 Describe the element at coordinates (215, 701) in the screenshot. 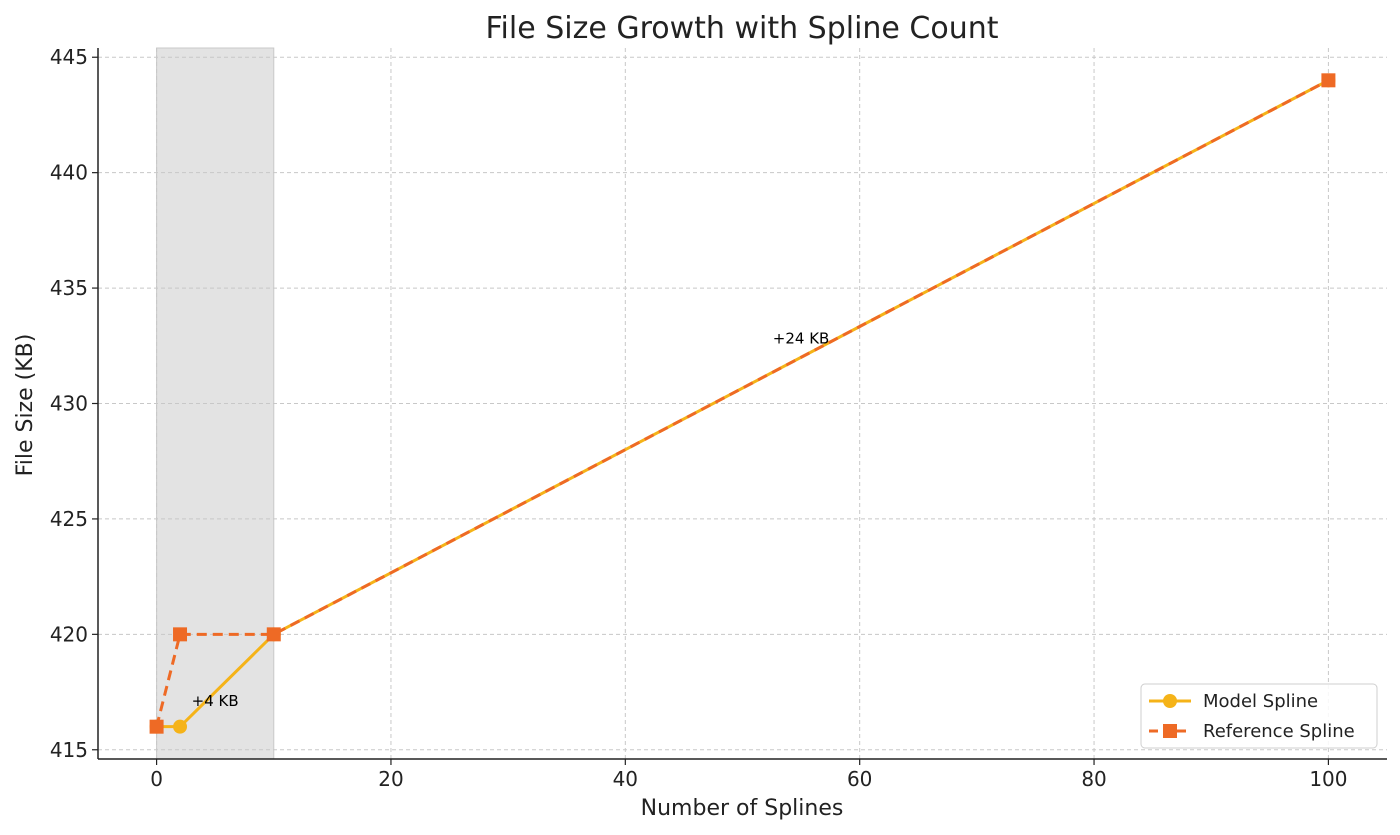

I see `annotation-label: +4 KB` at that location.